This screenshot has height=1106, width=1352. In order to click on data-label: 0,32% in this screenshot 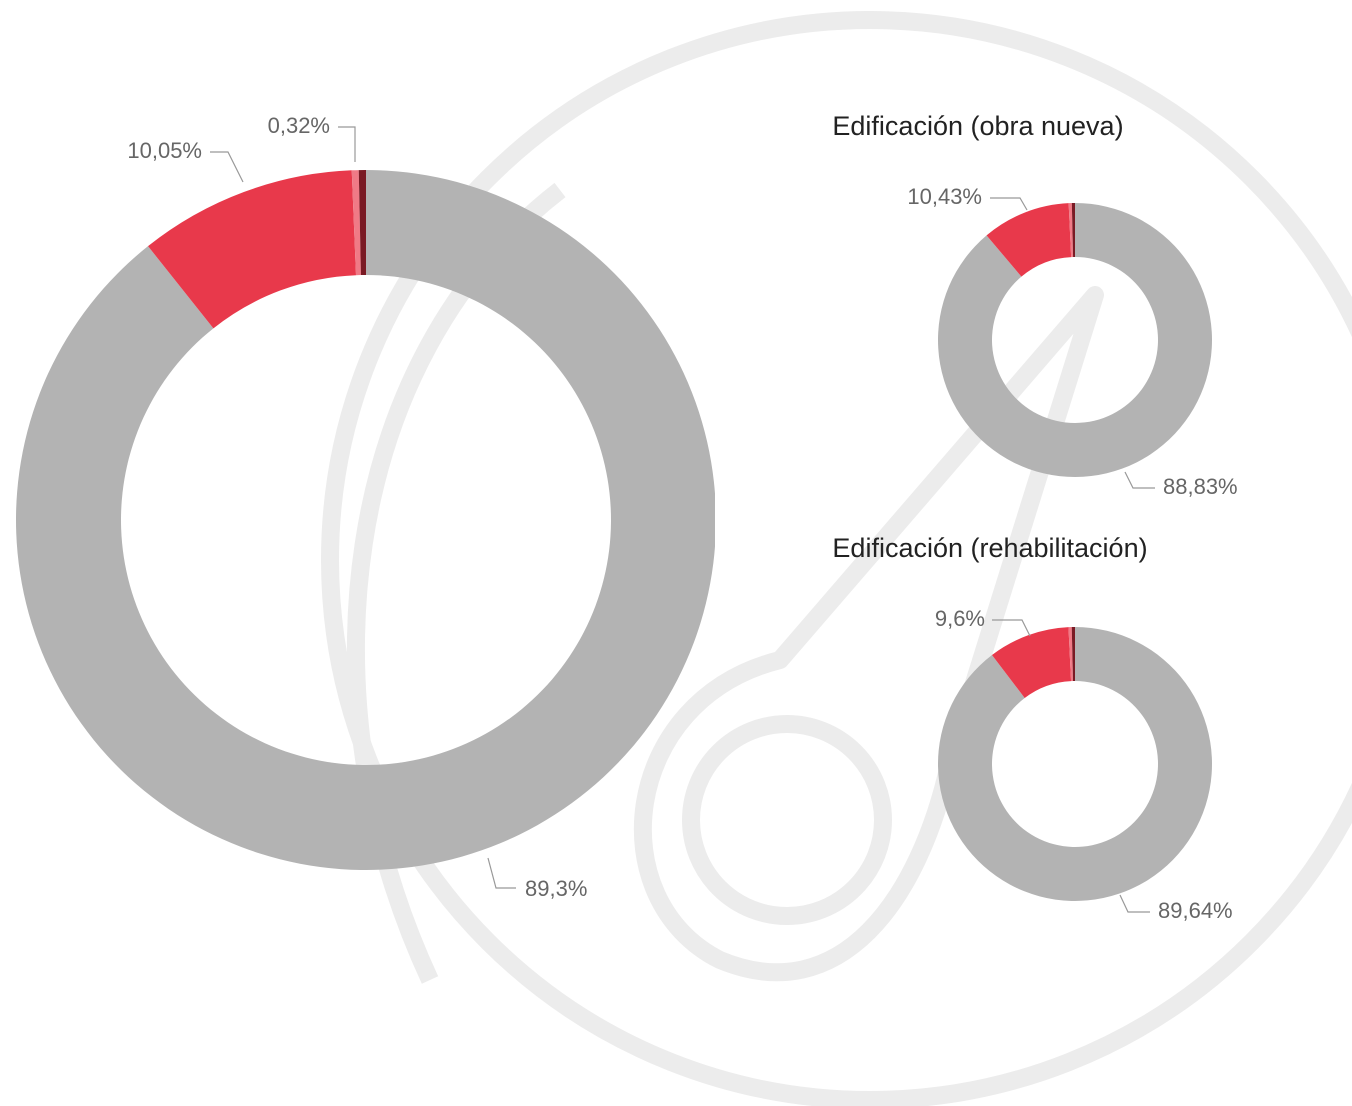, I will do `click(299, 125)`.